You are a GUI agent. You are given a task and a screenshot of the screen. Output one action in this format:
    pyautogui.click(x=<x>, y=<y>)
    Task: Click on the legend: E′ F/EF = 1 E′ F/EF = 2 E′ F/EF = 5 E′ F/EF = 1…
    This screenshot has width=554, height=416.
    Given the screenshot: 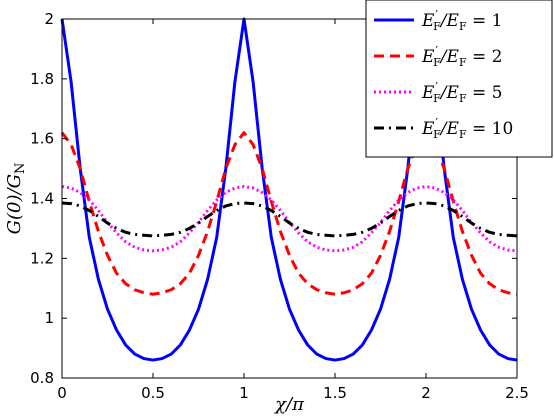 What is the action you would take?
    pyautogui.click(x=459, y=79)
    